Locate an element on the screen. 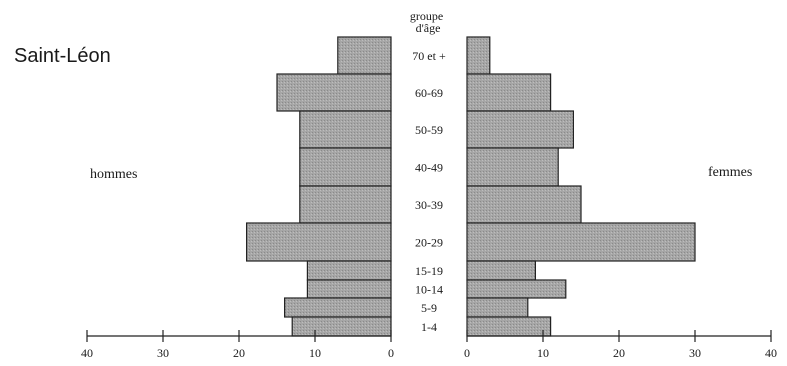 The image size is (787, 366). age-group-label: 20-29 is located at coordinates (429, 243).